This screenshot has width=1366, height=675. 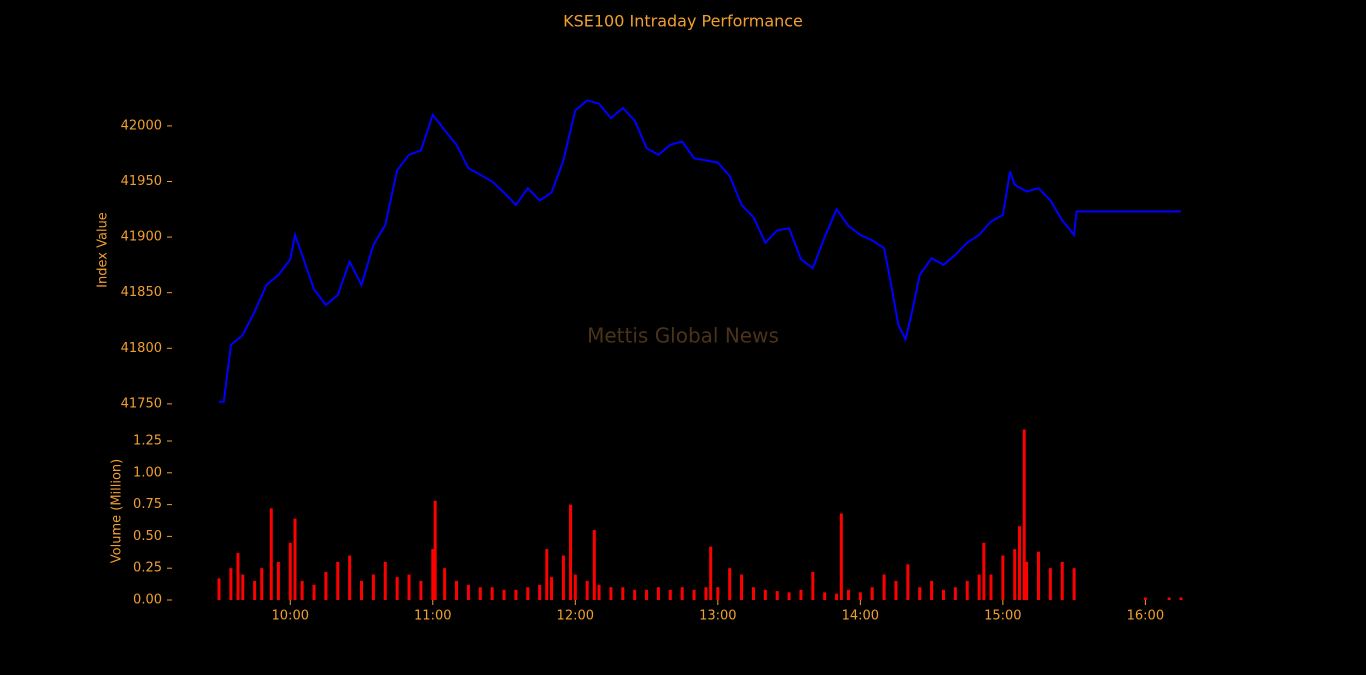 I want to click on y-axis-label: Volume (Million), so click(x=117, y=511).